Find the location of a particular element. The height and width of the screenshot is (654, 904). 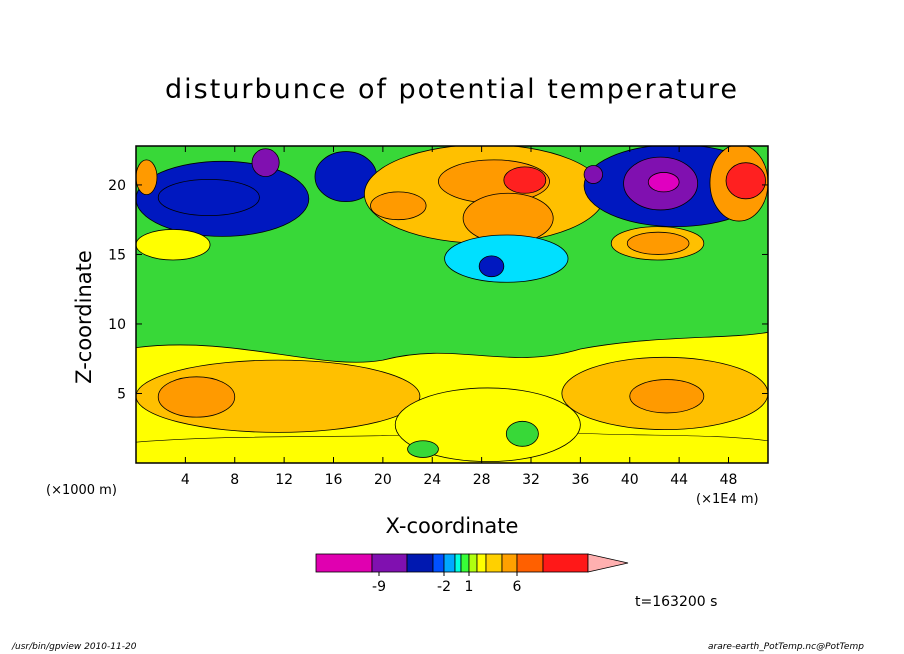

colorbar-label-1: -2 is located at coordinates (444, 587).